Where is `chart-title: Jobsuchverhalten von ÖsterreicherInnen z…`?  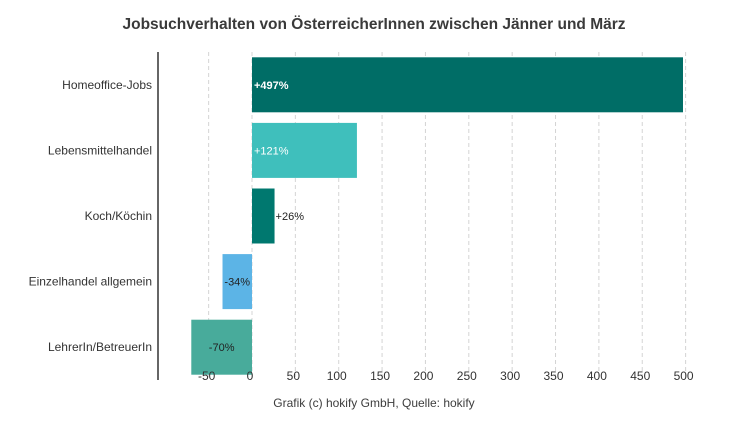
chart-title: Jobsuchverhalten von ÖsterreicherInnen z… is located at coordinates (374, 24).